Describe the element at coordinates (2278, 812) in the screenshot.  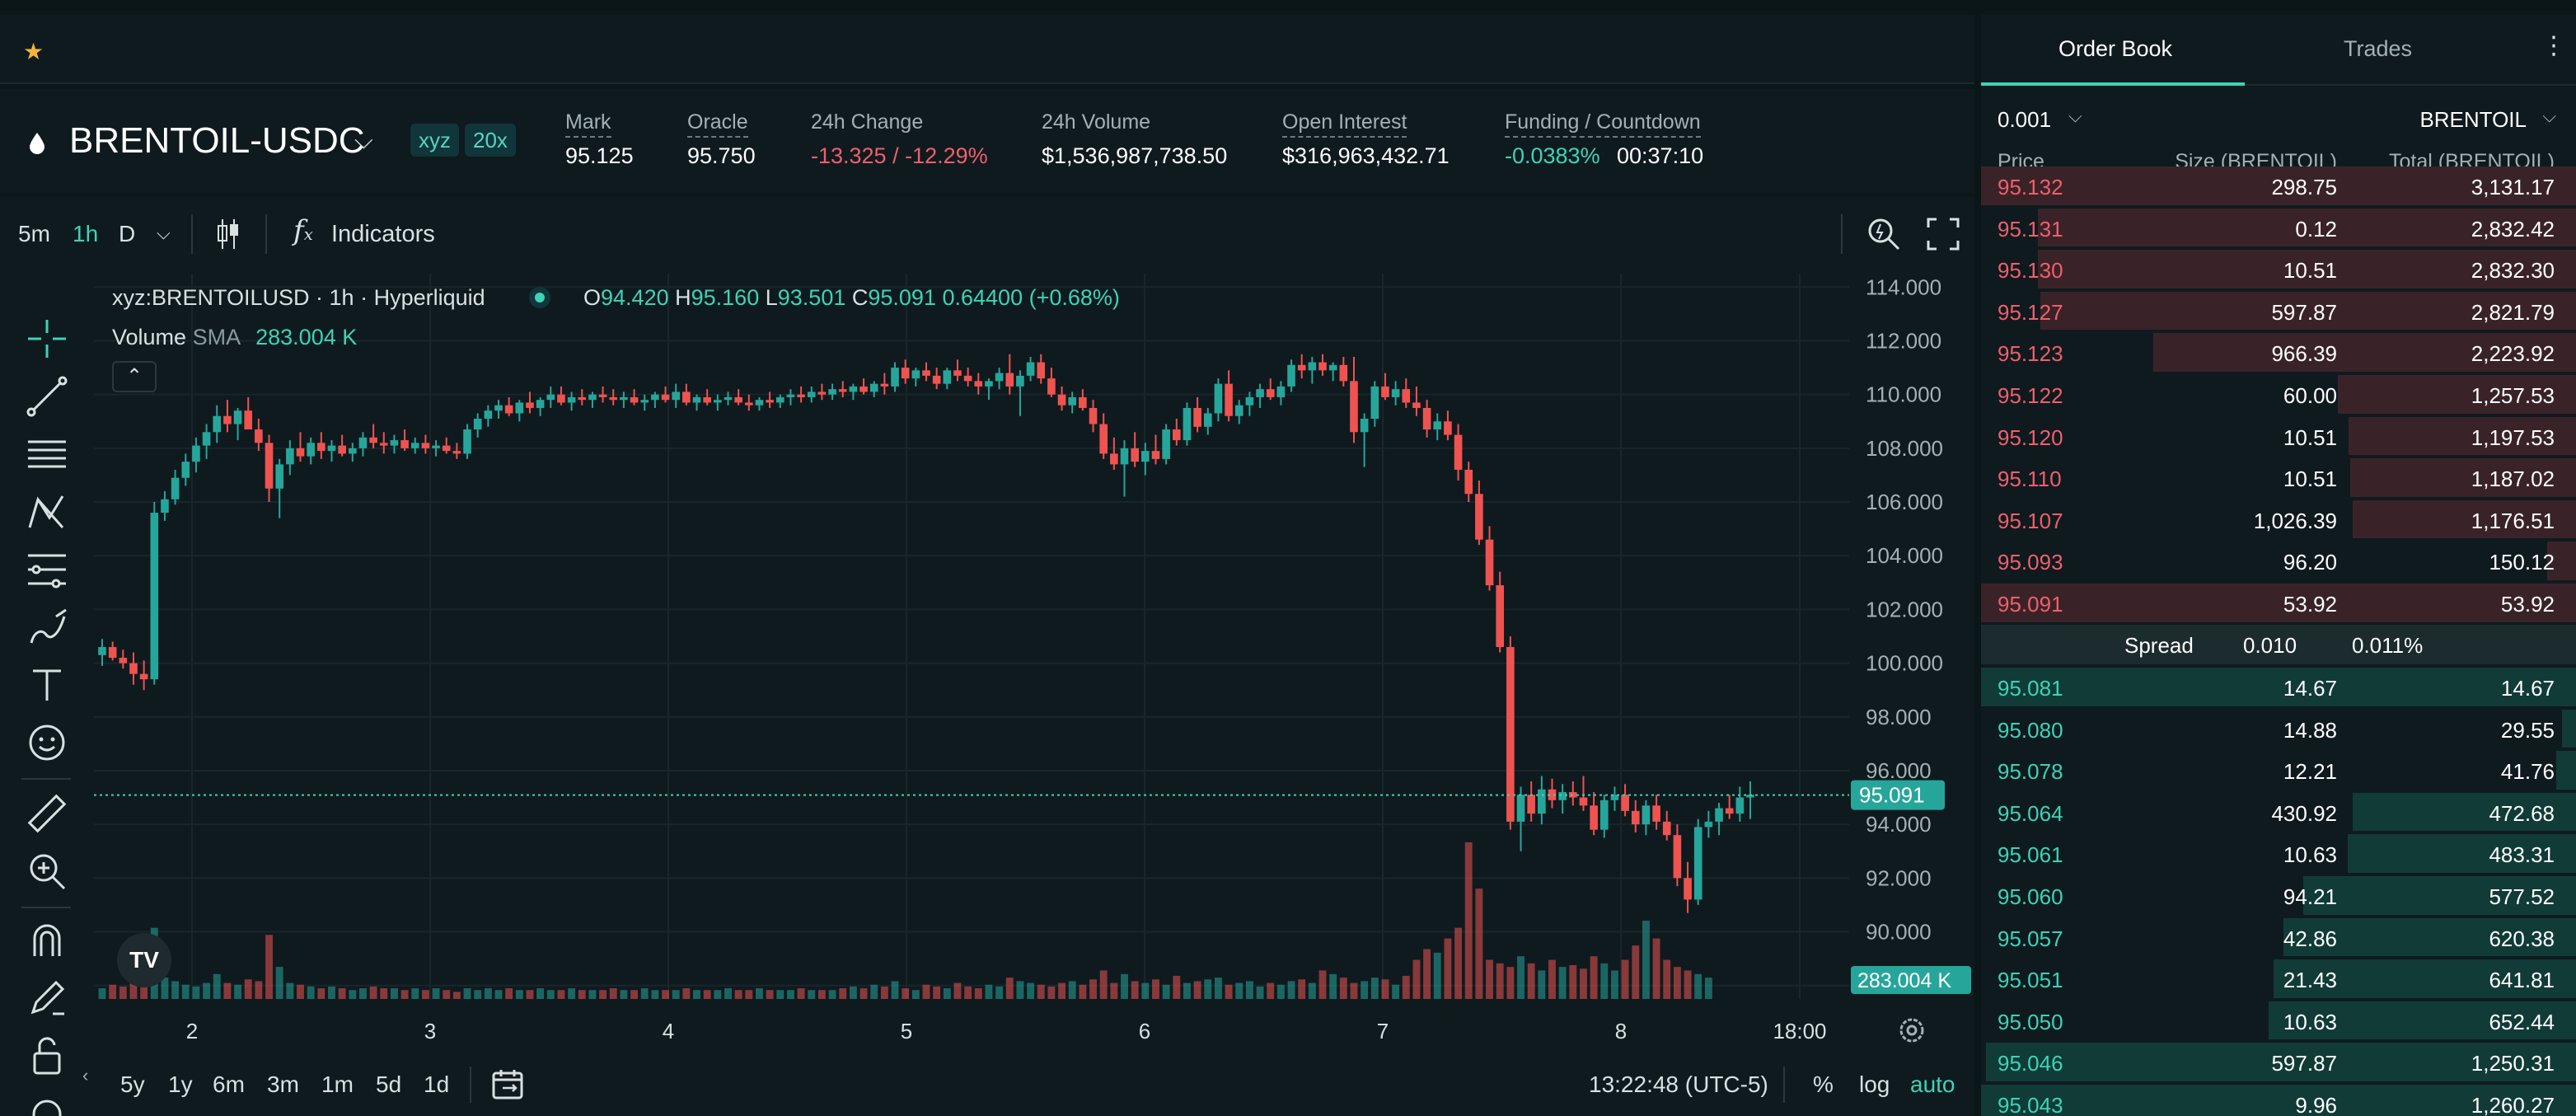
I see `bid-row: 95.064 430.92 472.68` at that location.